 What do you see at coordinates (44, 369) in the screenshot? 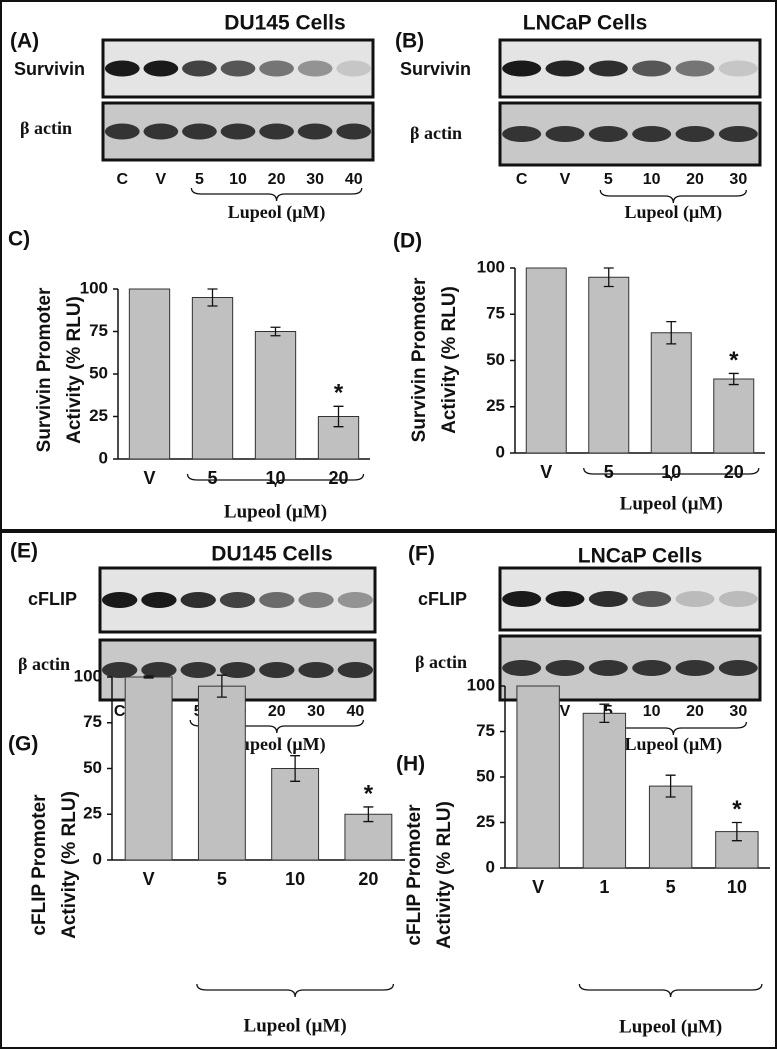
I see `y-axis-label: Survivin Promoter` at bounding box center [44, 369].